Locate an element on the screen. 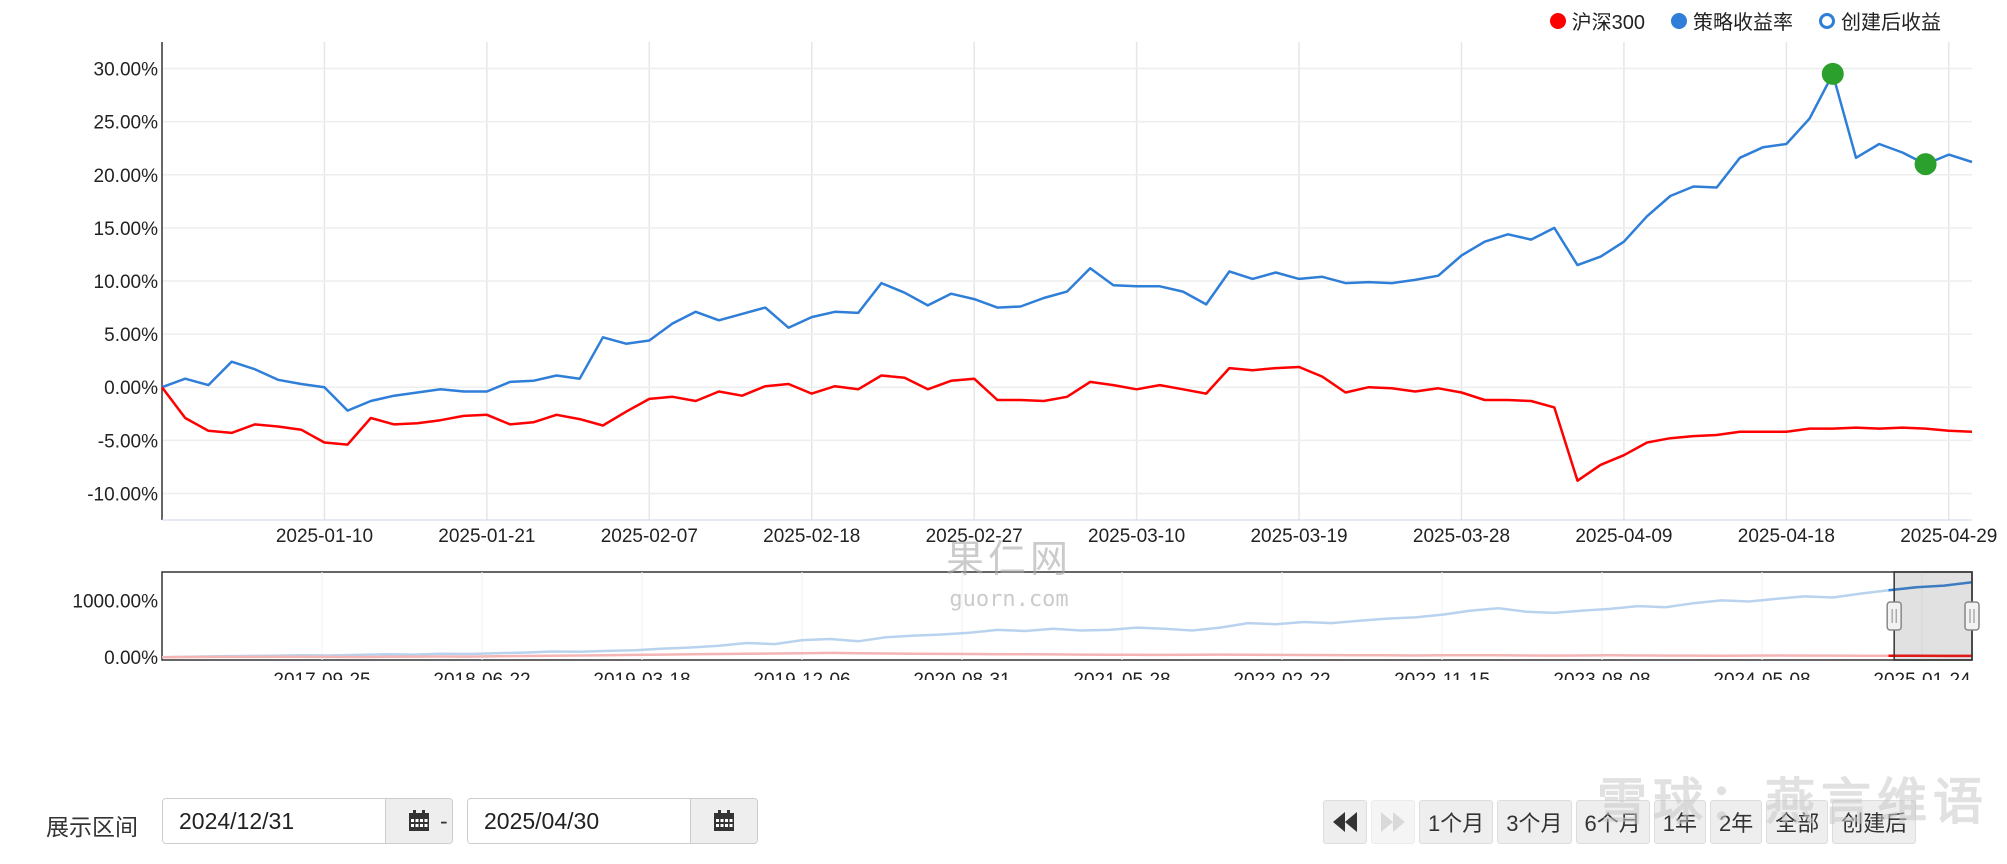 This screenshot has height=864, width=2007. chart-legend: 沪深300 策略收益率 创建后收益 is located at coordinates (1745, 20).